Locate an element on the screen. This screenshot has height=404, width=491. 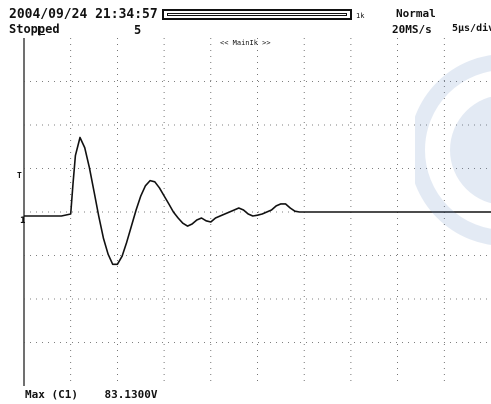
memory-position-window is located at coordinates (257, 14).